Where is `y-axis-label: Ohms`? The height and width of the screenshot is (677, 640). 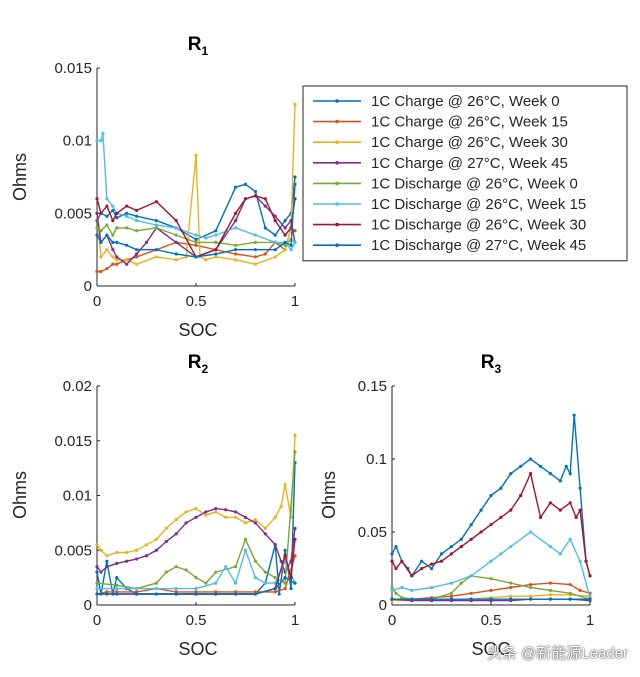
y-axis-label: Ohms is located at coordinates (20, 177).